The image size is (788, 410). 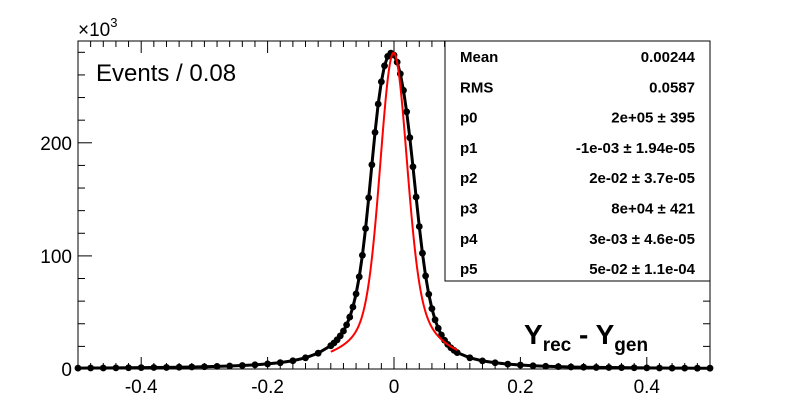 I want to click on x-label-var1: Y, so click(x=533, y=334).